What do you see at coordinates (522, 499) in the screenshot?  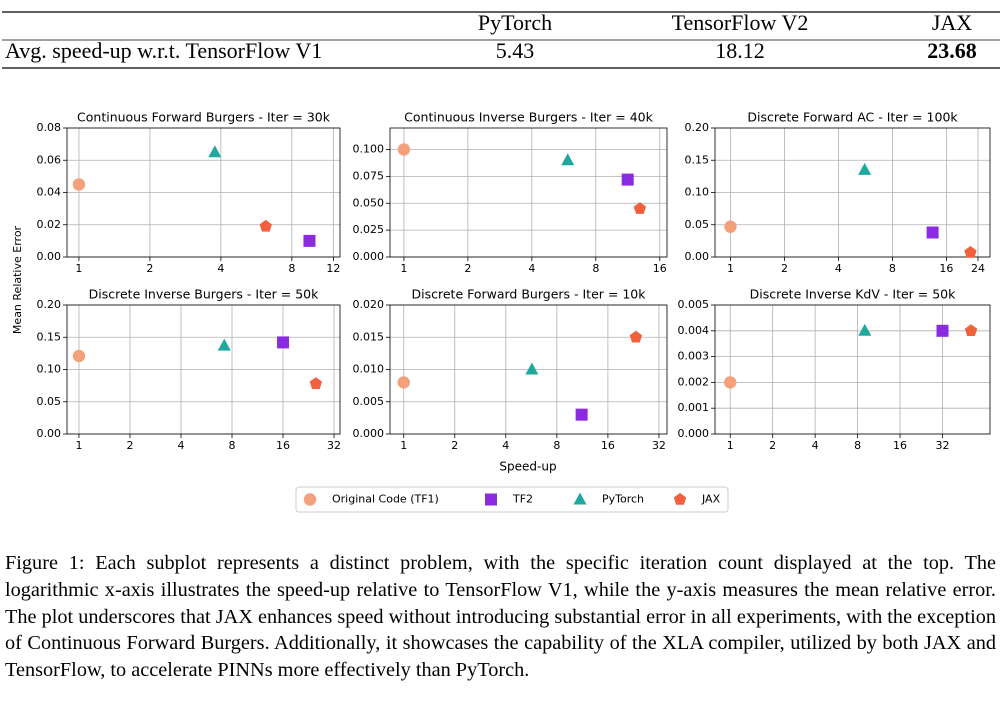 I see `legend-label: TF2` at bounding box center [522, 499].